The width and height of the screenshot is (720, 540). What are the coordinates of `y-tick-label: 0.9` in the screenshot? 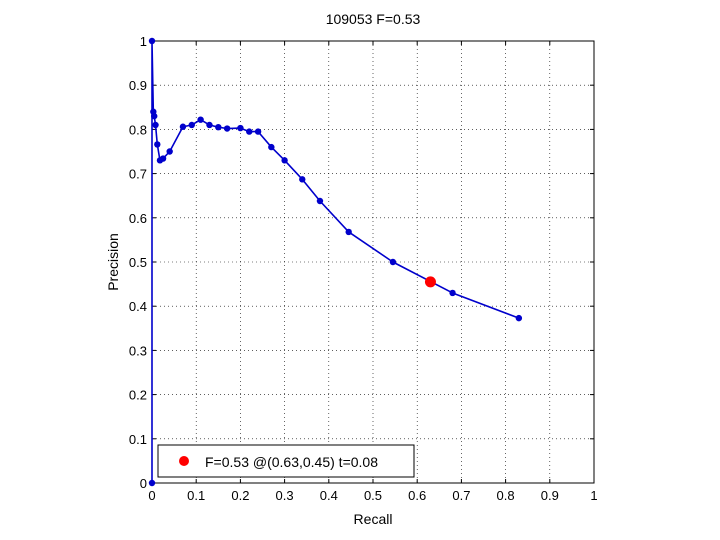 It's located at (138, 85).